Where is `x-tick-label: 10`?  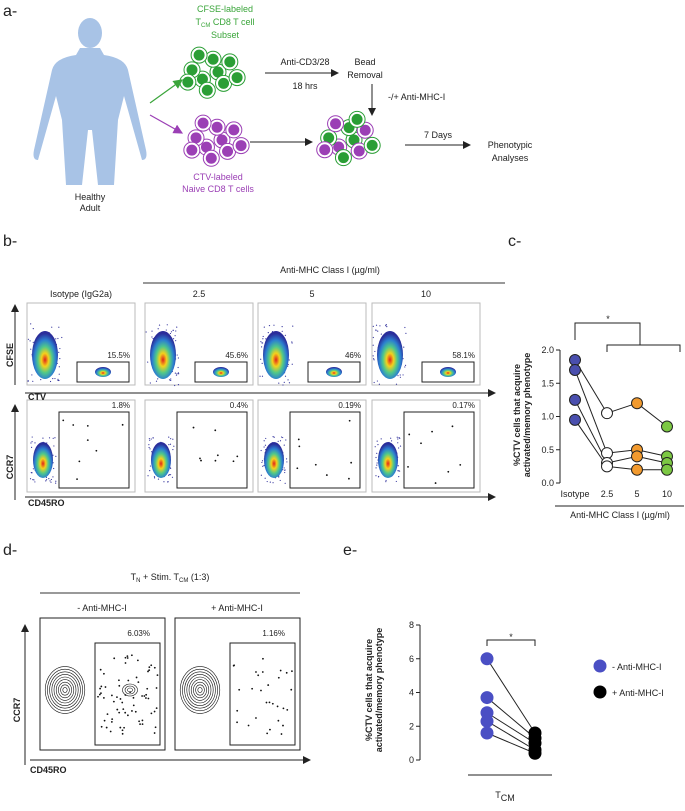
x-tick-label: 10 is located at coordinates (667, 494).